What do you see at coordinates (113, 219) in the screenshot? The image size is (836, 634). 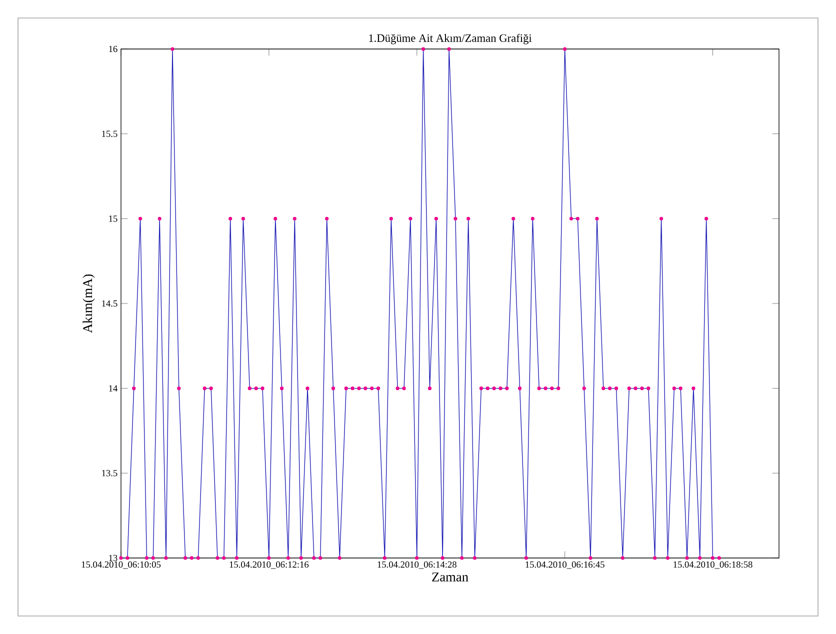 I see `y-tick-label: 15` at bounding box center [113, 219].